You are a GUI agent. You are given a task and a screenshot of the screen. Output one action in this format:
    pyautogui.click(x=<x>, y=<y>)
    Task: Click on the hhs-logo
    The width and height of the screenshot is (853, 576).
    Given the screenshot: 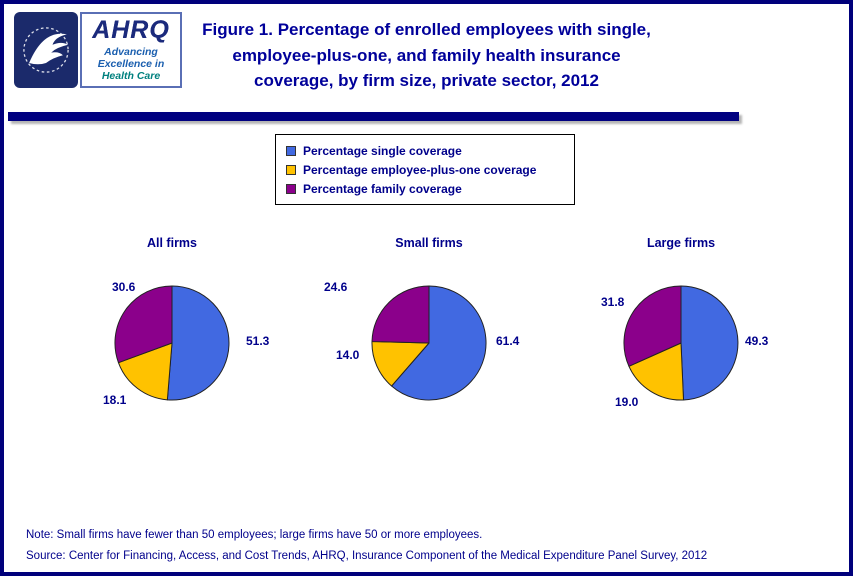 What is the action you would take?
    pyautogui.click(x=46, y=50)
    